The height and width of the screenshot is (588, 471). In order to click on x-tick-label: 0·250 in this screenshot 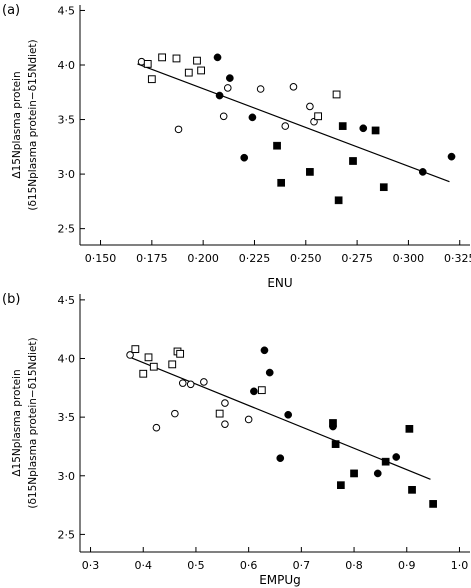, I will do `click(306, 258)`.